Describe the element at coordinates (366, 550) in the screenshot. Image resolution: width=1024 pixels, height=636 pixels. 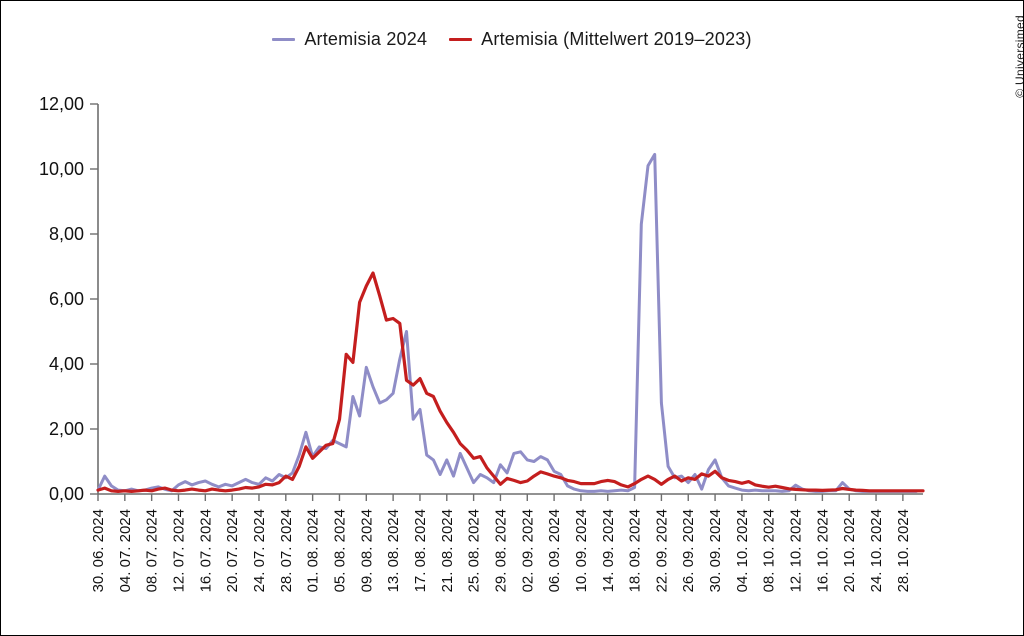
I see `x-tick-label: 09. 08. 2024` at that location.